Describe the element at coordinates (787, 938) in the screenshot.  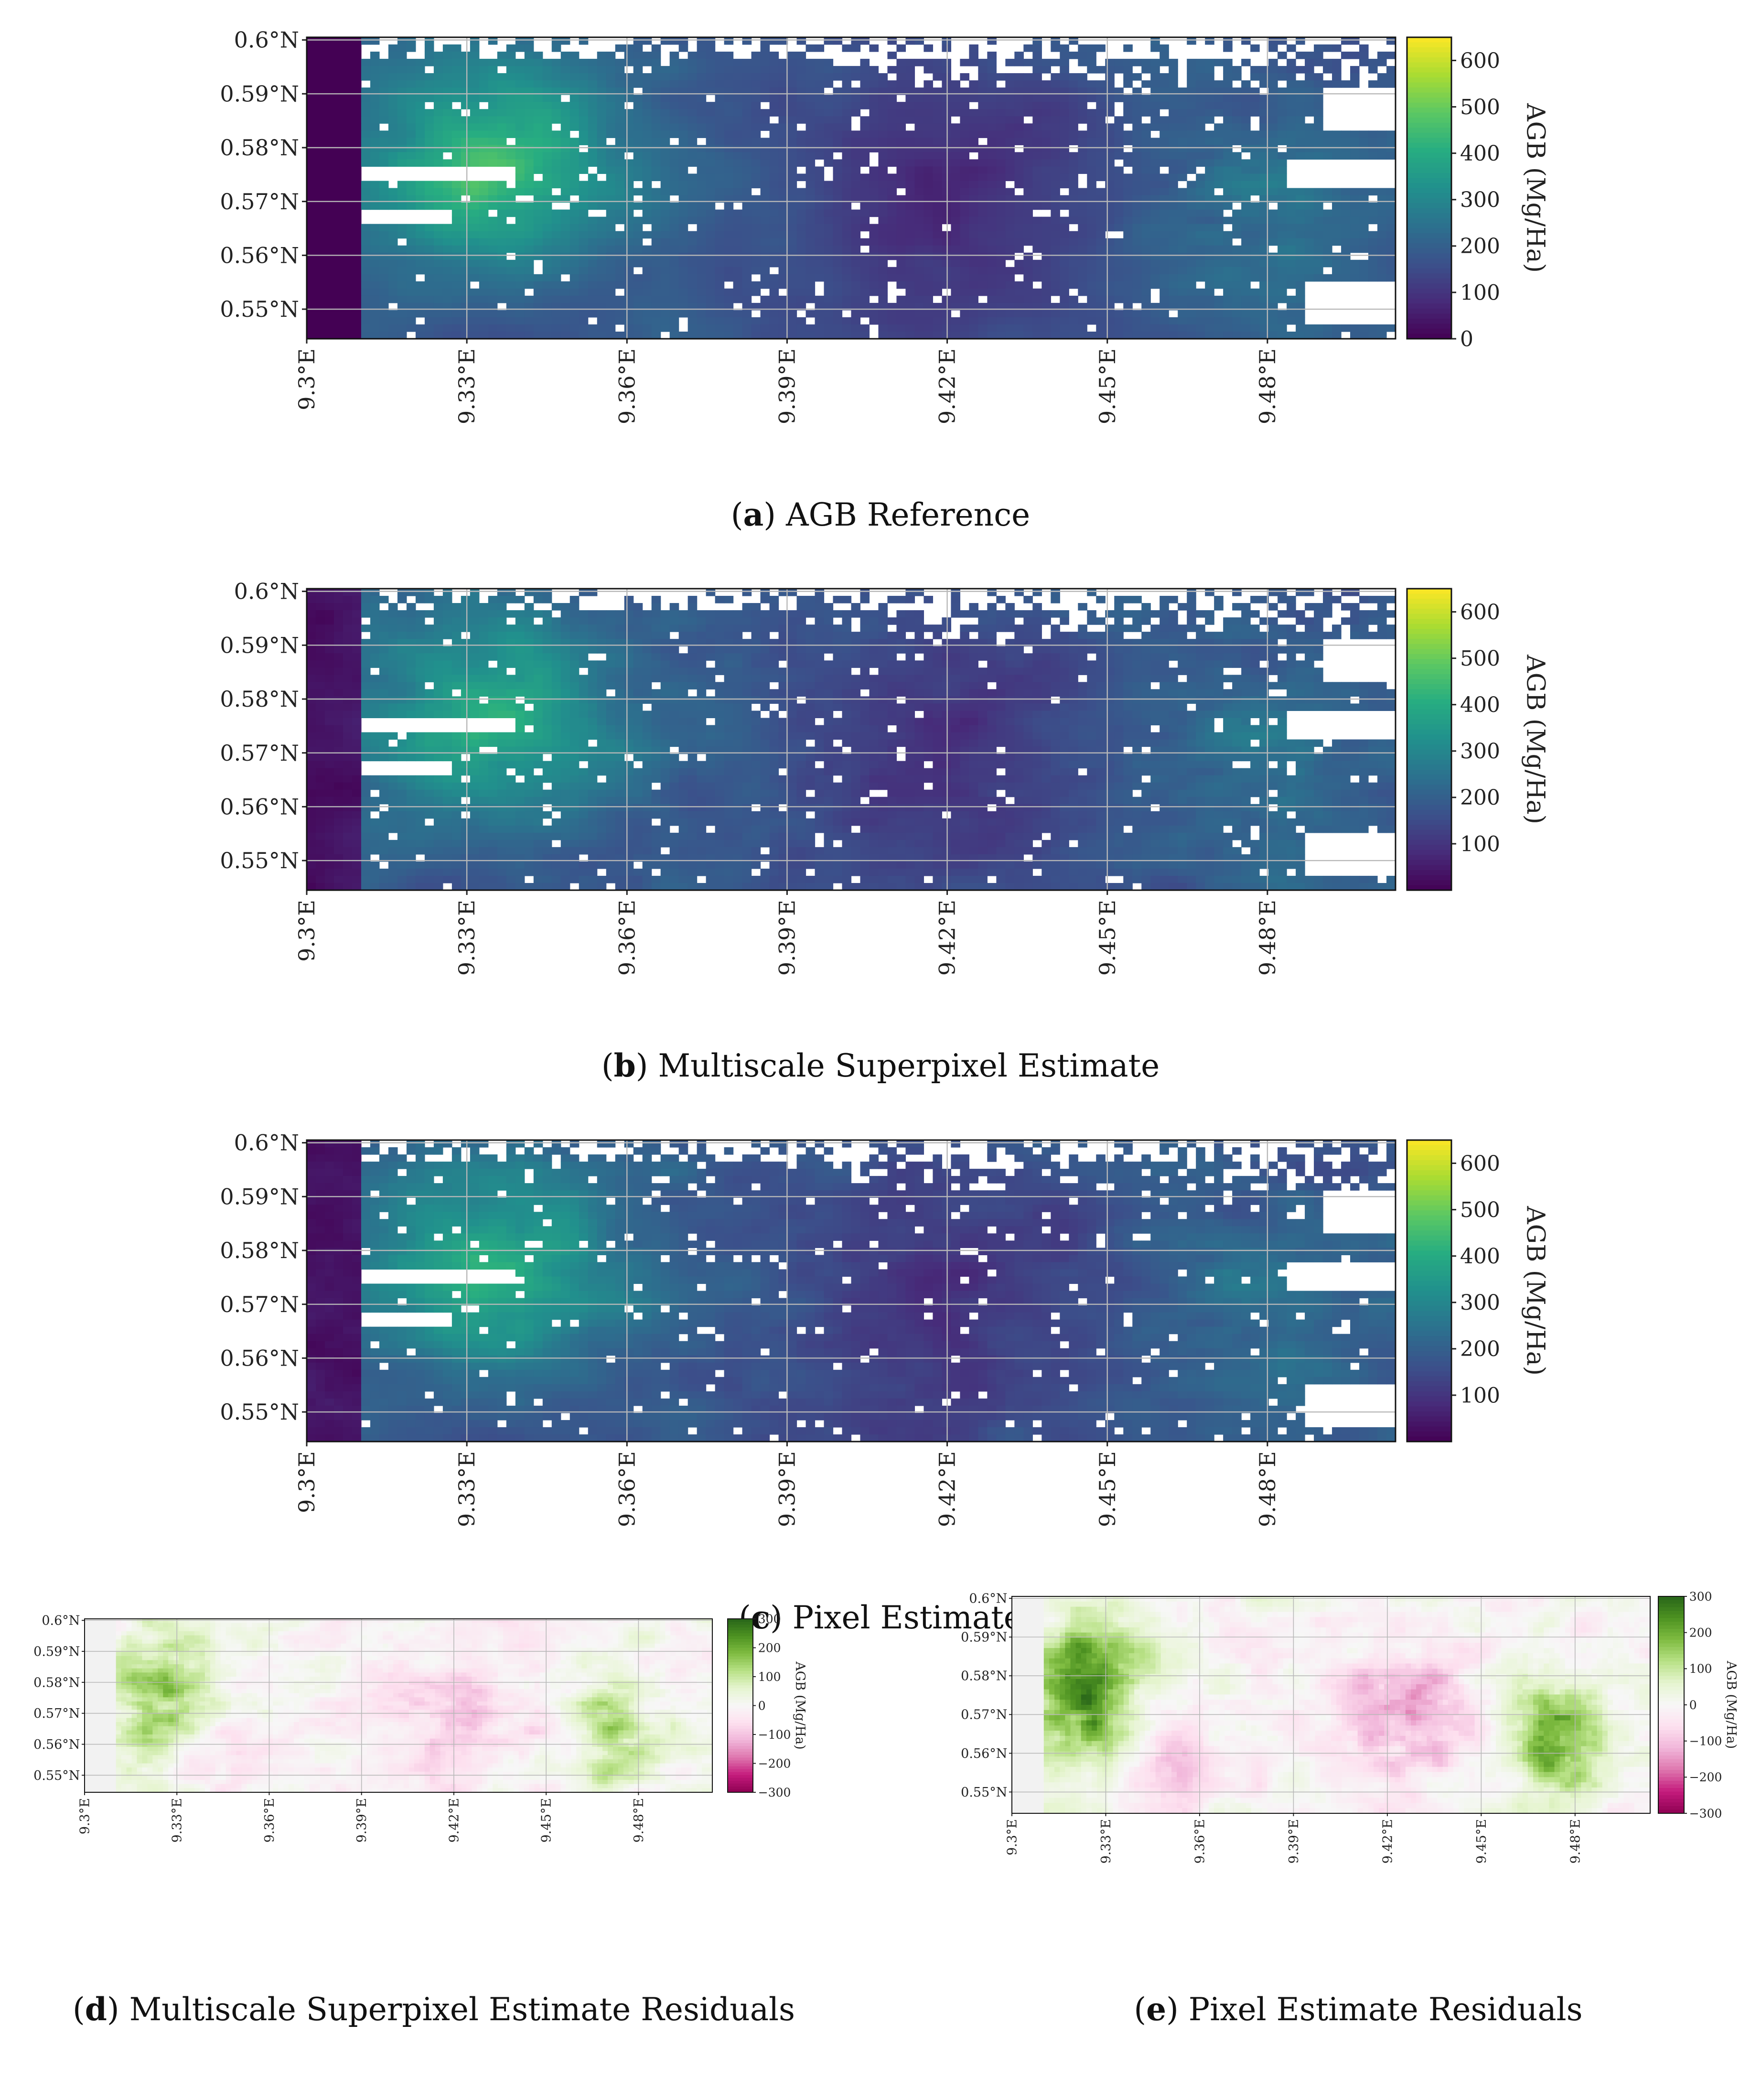
I see `x-tick-label: 9.39°E` at that location.